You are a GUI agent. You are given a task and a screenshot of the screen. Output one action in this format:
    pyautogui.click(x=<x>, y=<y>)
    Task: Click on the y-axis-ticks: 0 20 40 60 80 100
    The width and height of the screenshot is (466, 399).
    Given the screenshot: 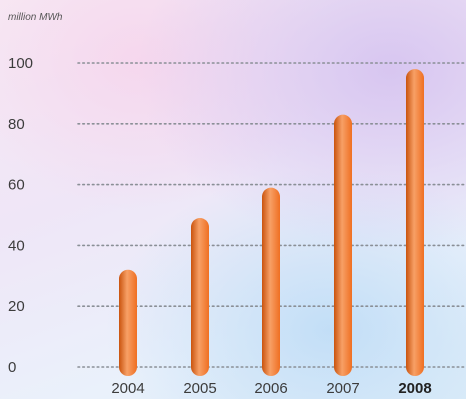 What is the action you would take?
    pyautogui.click(x=20, y=215)
    